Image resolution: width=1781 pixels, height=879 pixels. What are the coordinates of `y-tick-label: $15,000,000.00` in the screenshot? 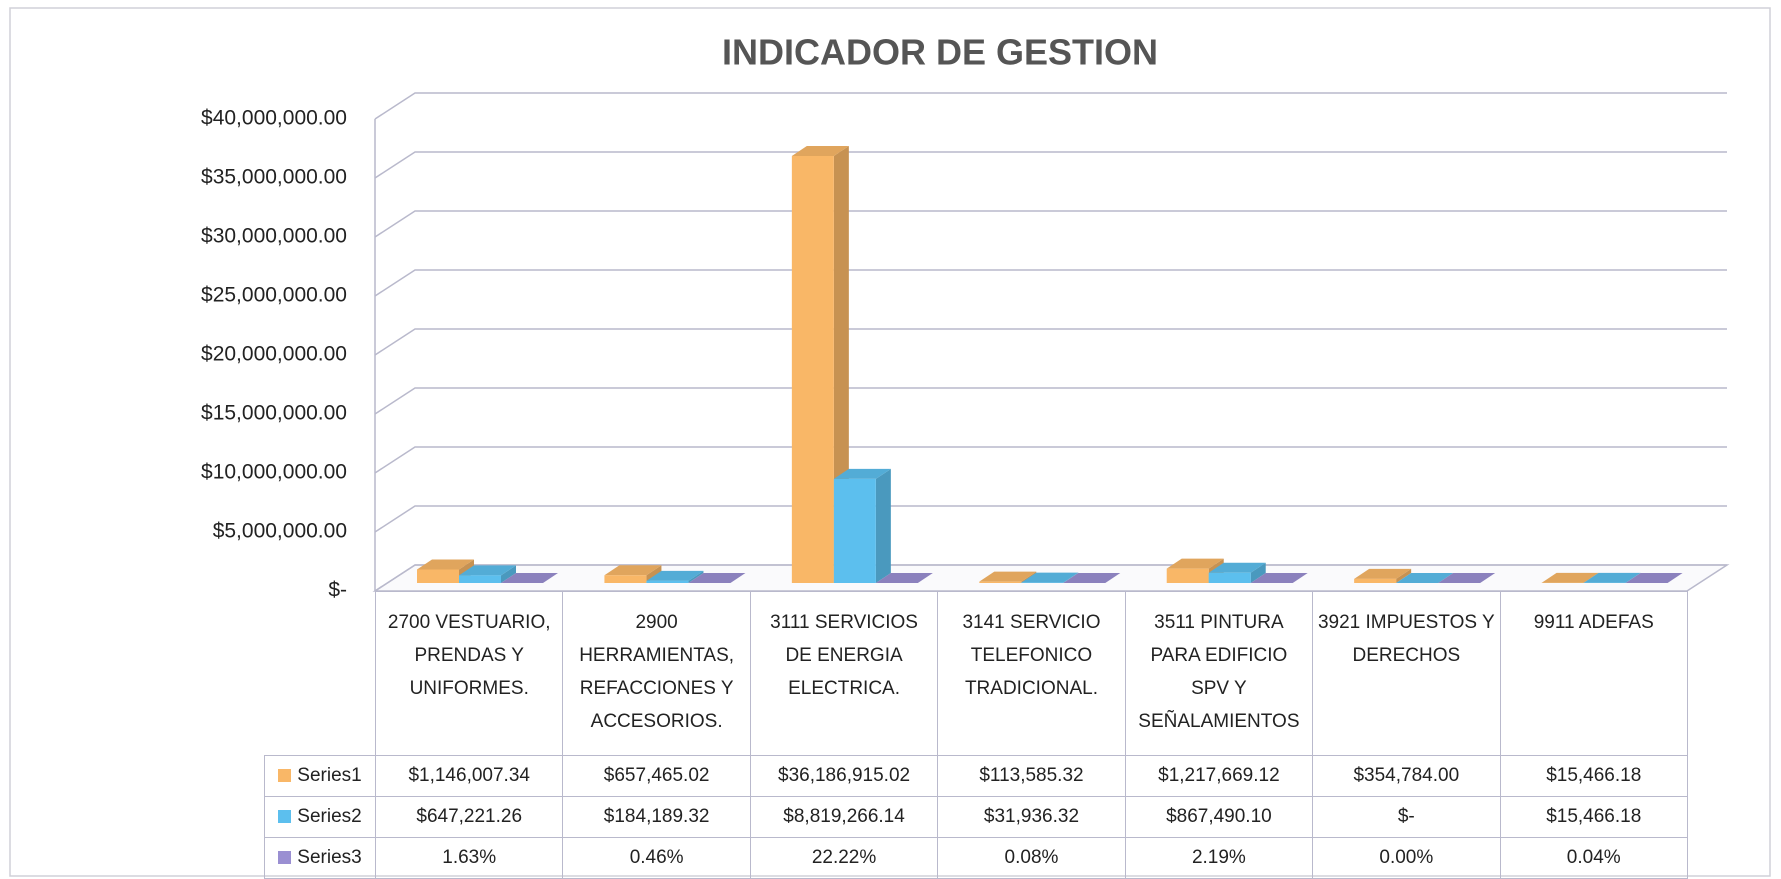 It's located at (274, 413).